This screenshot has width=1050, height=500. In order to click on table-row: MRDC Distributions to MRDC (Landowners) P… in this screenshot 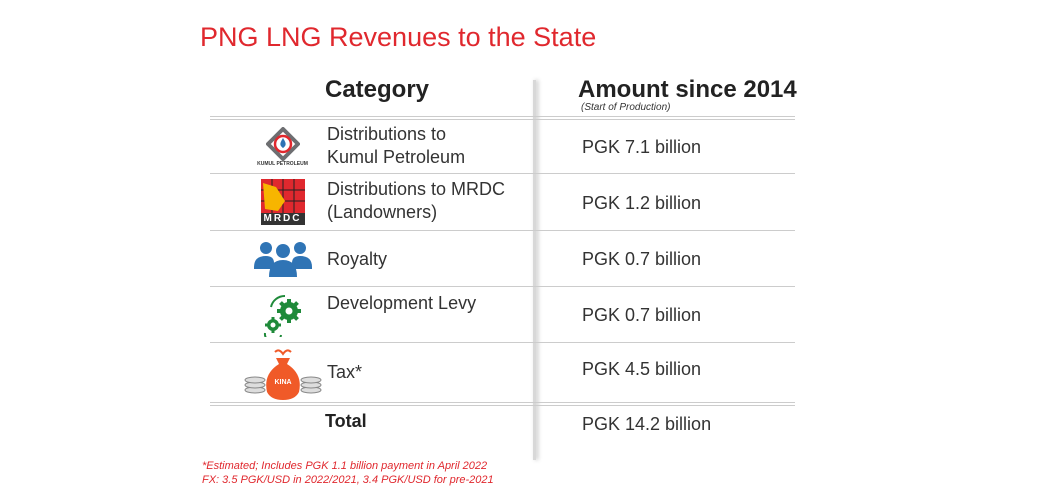, I will do `click(502, 202)`.